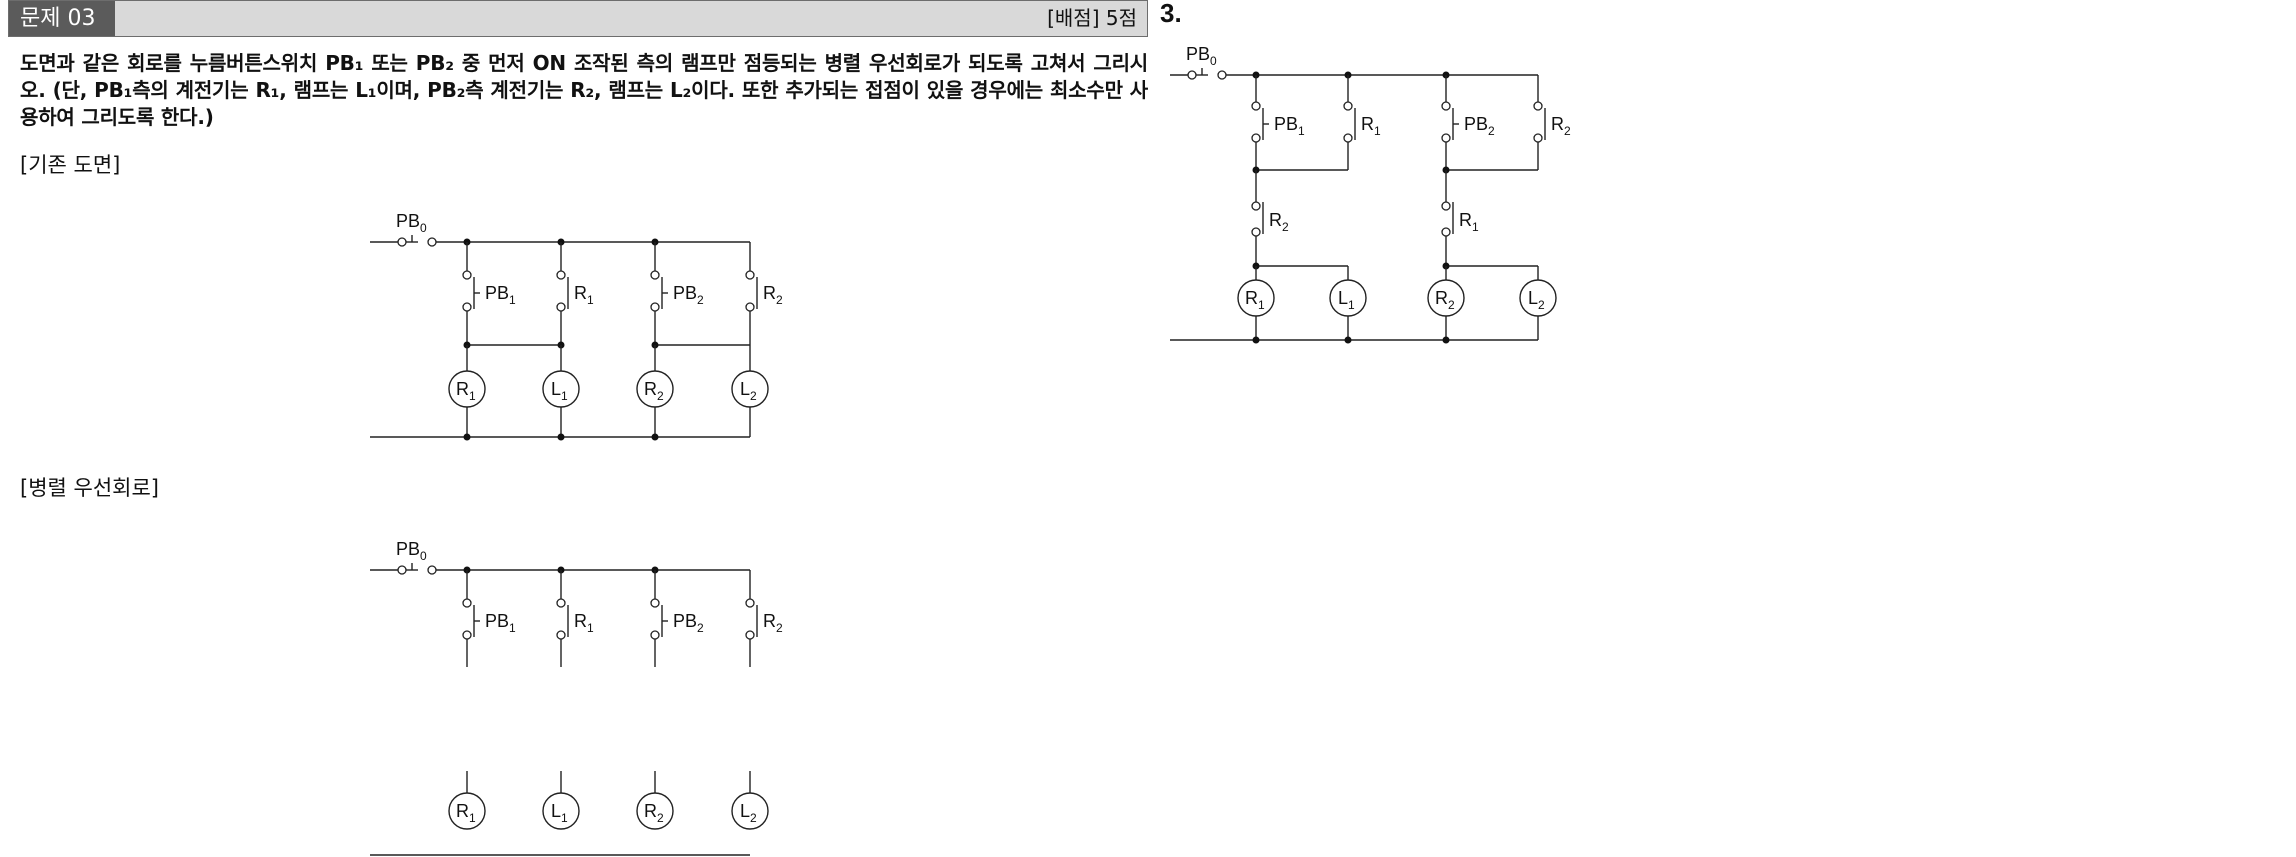 This screenshot has width=2296, height=857. What do you see at coordinates (1171, 14) in the screenshot?
I see `answer-number: 3.` at bounding box center [1171, 14].